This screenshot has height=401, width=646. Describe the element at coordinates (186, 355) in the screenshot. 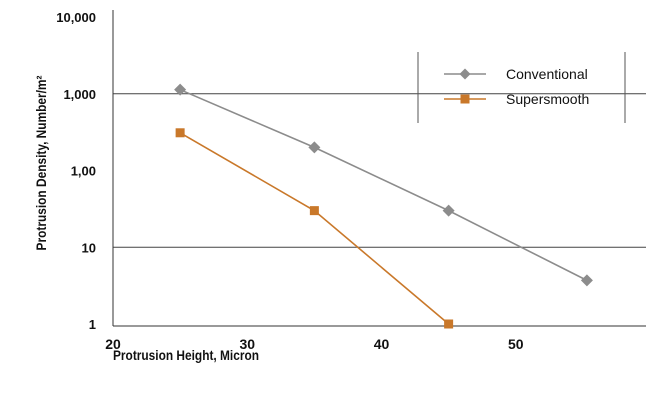

I see `x-axis-label: Protrusion Height, Micron` at that location.